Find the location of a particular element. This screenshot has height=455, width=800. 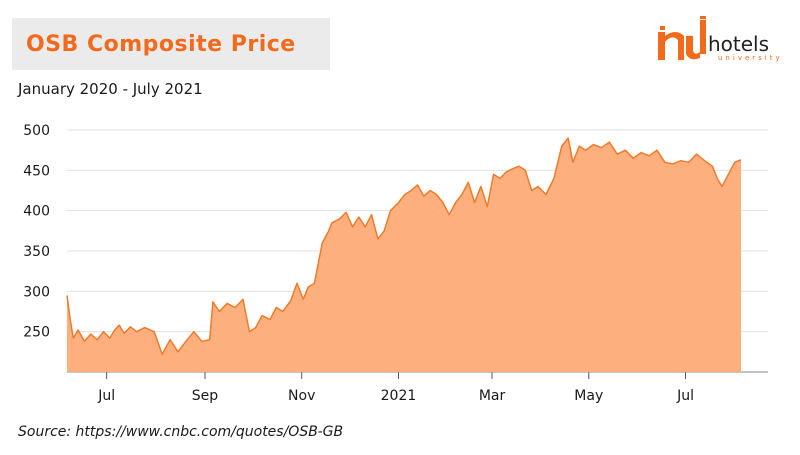

y-tick-label: 450 is located at coordinates (36, 171).